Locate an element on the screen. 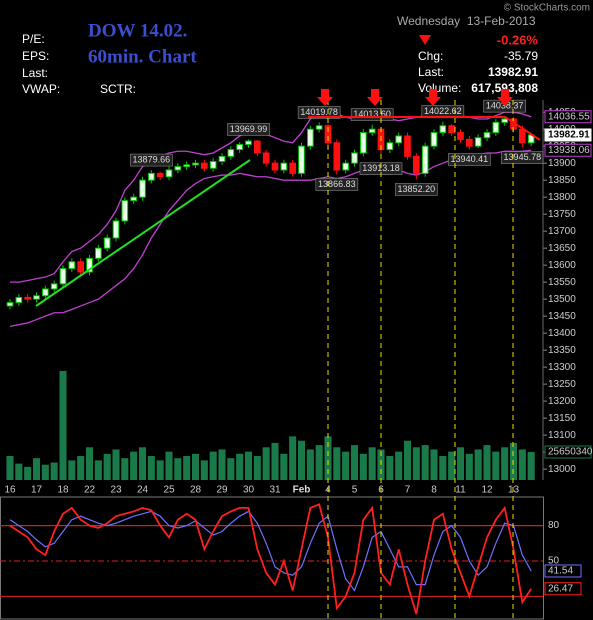 This screenshot has width=593, height=620. annotation: 14022.62 is located at coordinates (443, 111).